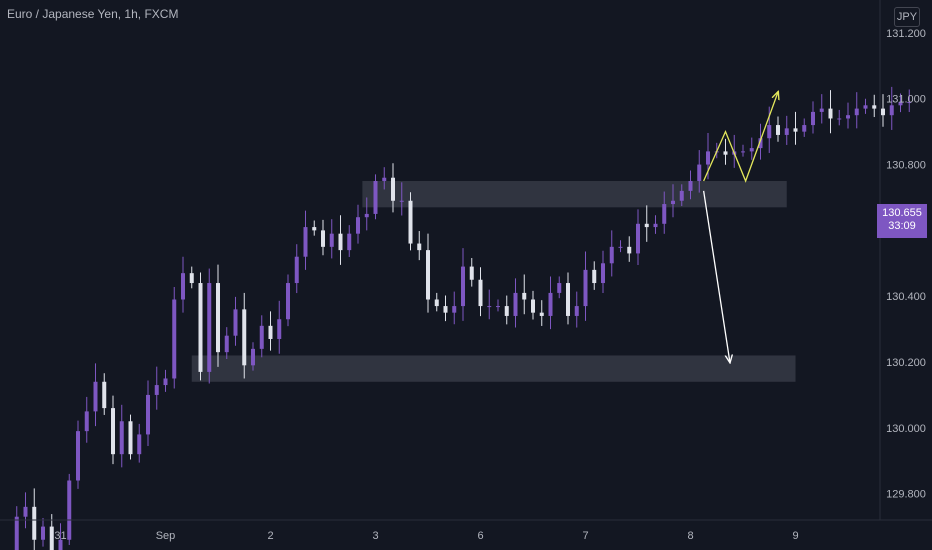 The image size is (932, 550). What do you see at coordinates (375, 536) in the screenshot?
I see `time-tick-label: 3` at bounding box center [375, 536].